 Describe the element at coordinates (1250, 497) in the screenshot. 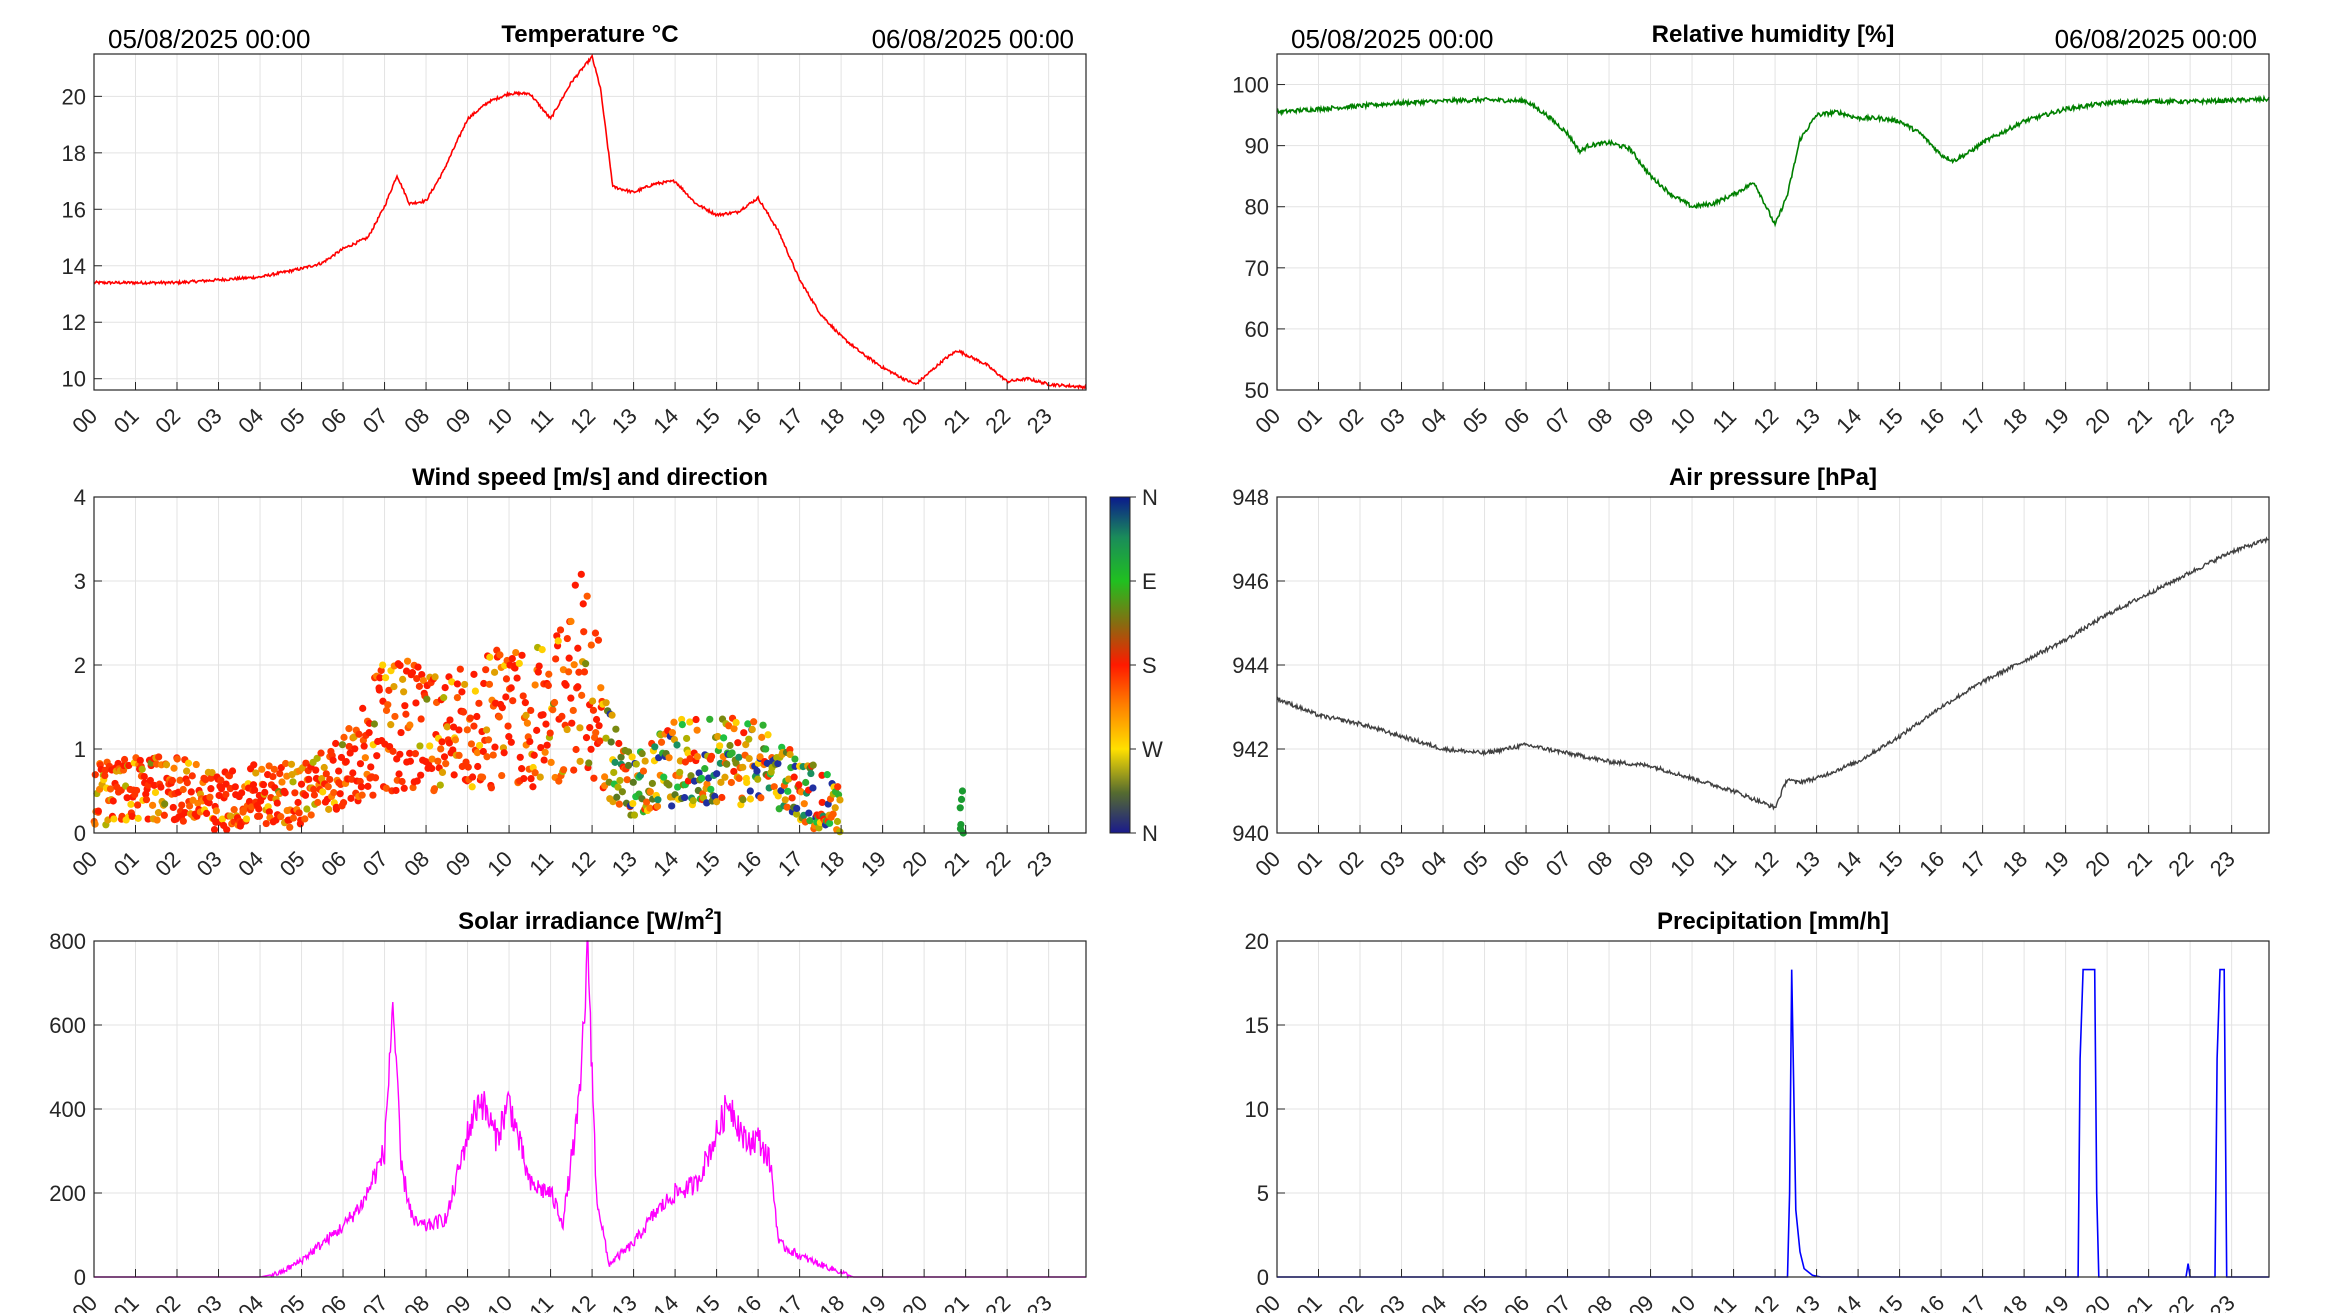

I see `y-tick-label: 948` at that location.